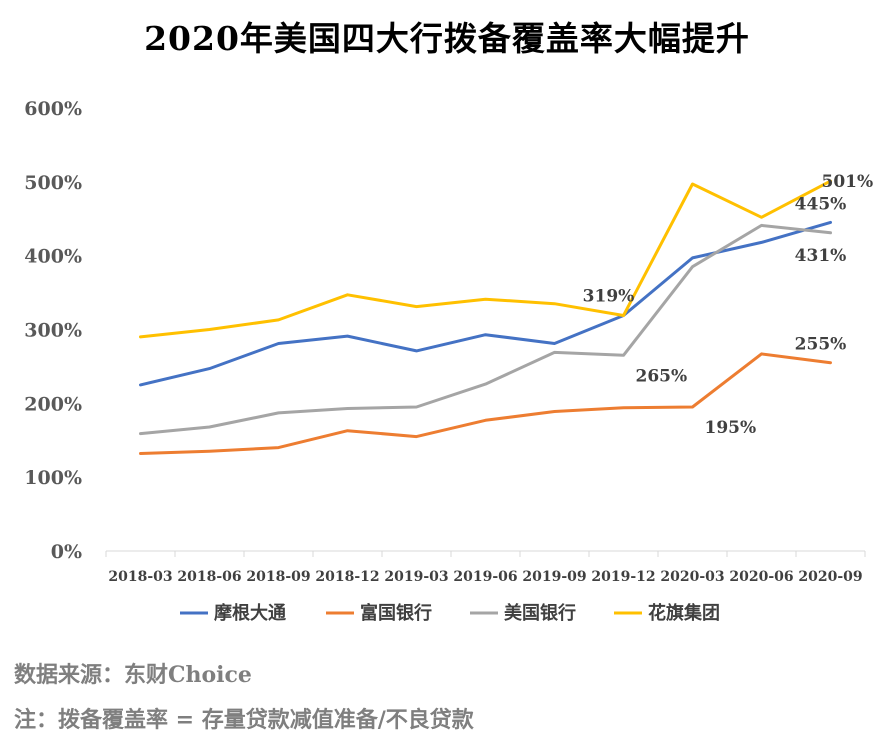 The width and height of the screenshot is (894, 753). I want to click on y-tick-label: 200%, so click(53, 404).